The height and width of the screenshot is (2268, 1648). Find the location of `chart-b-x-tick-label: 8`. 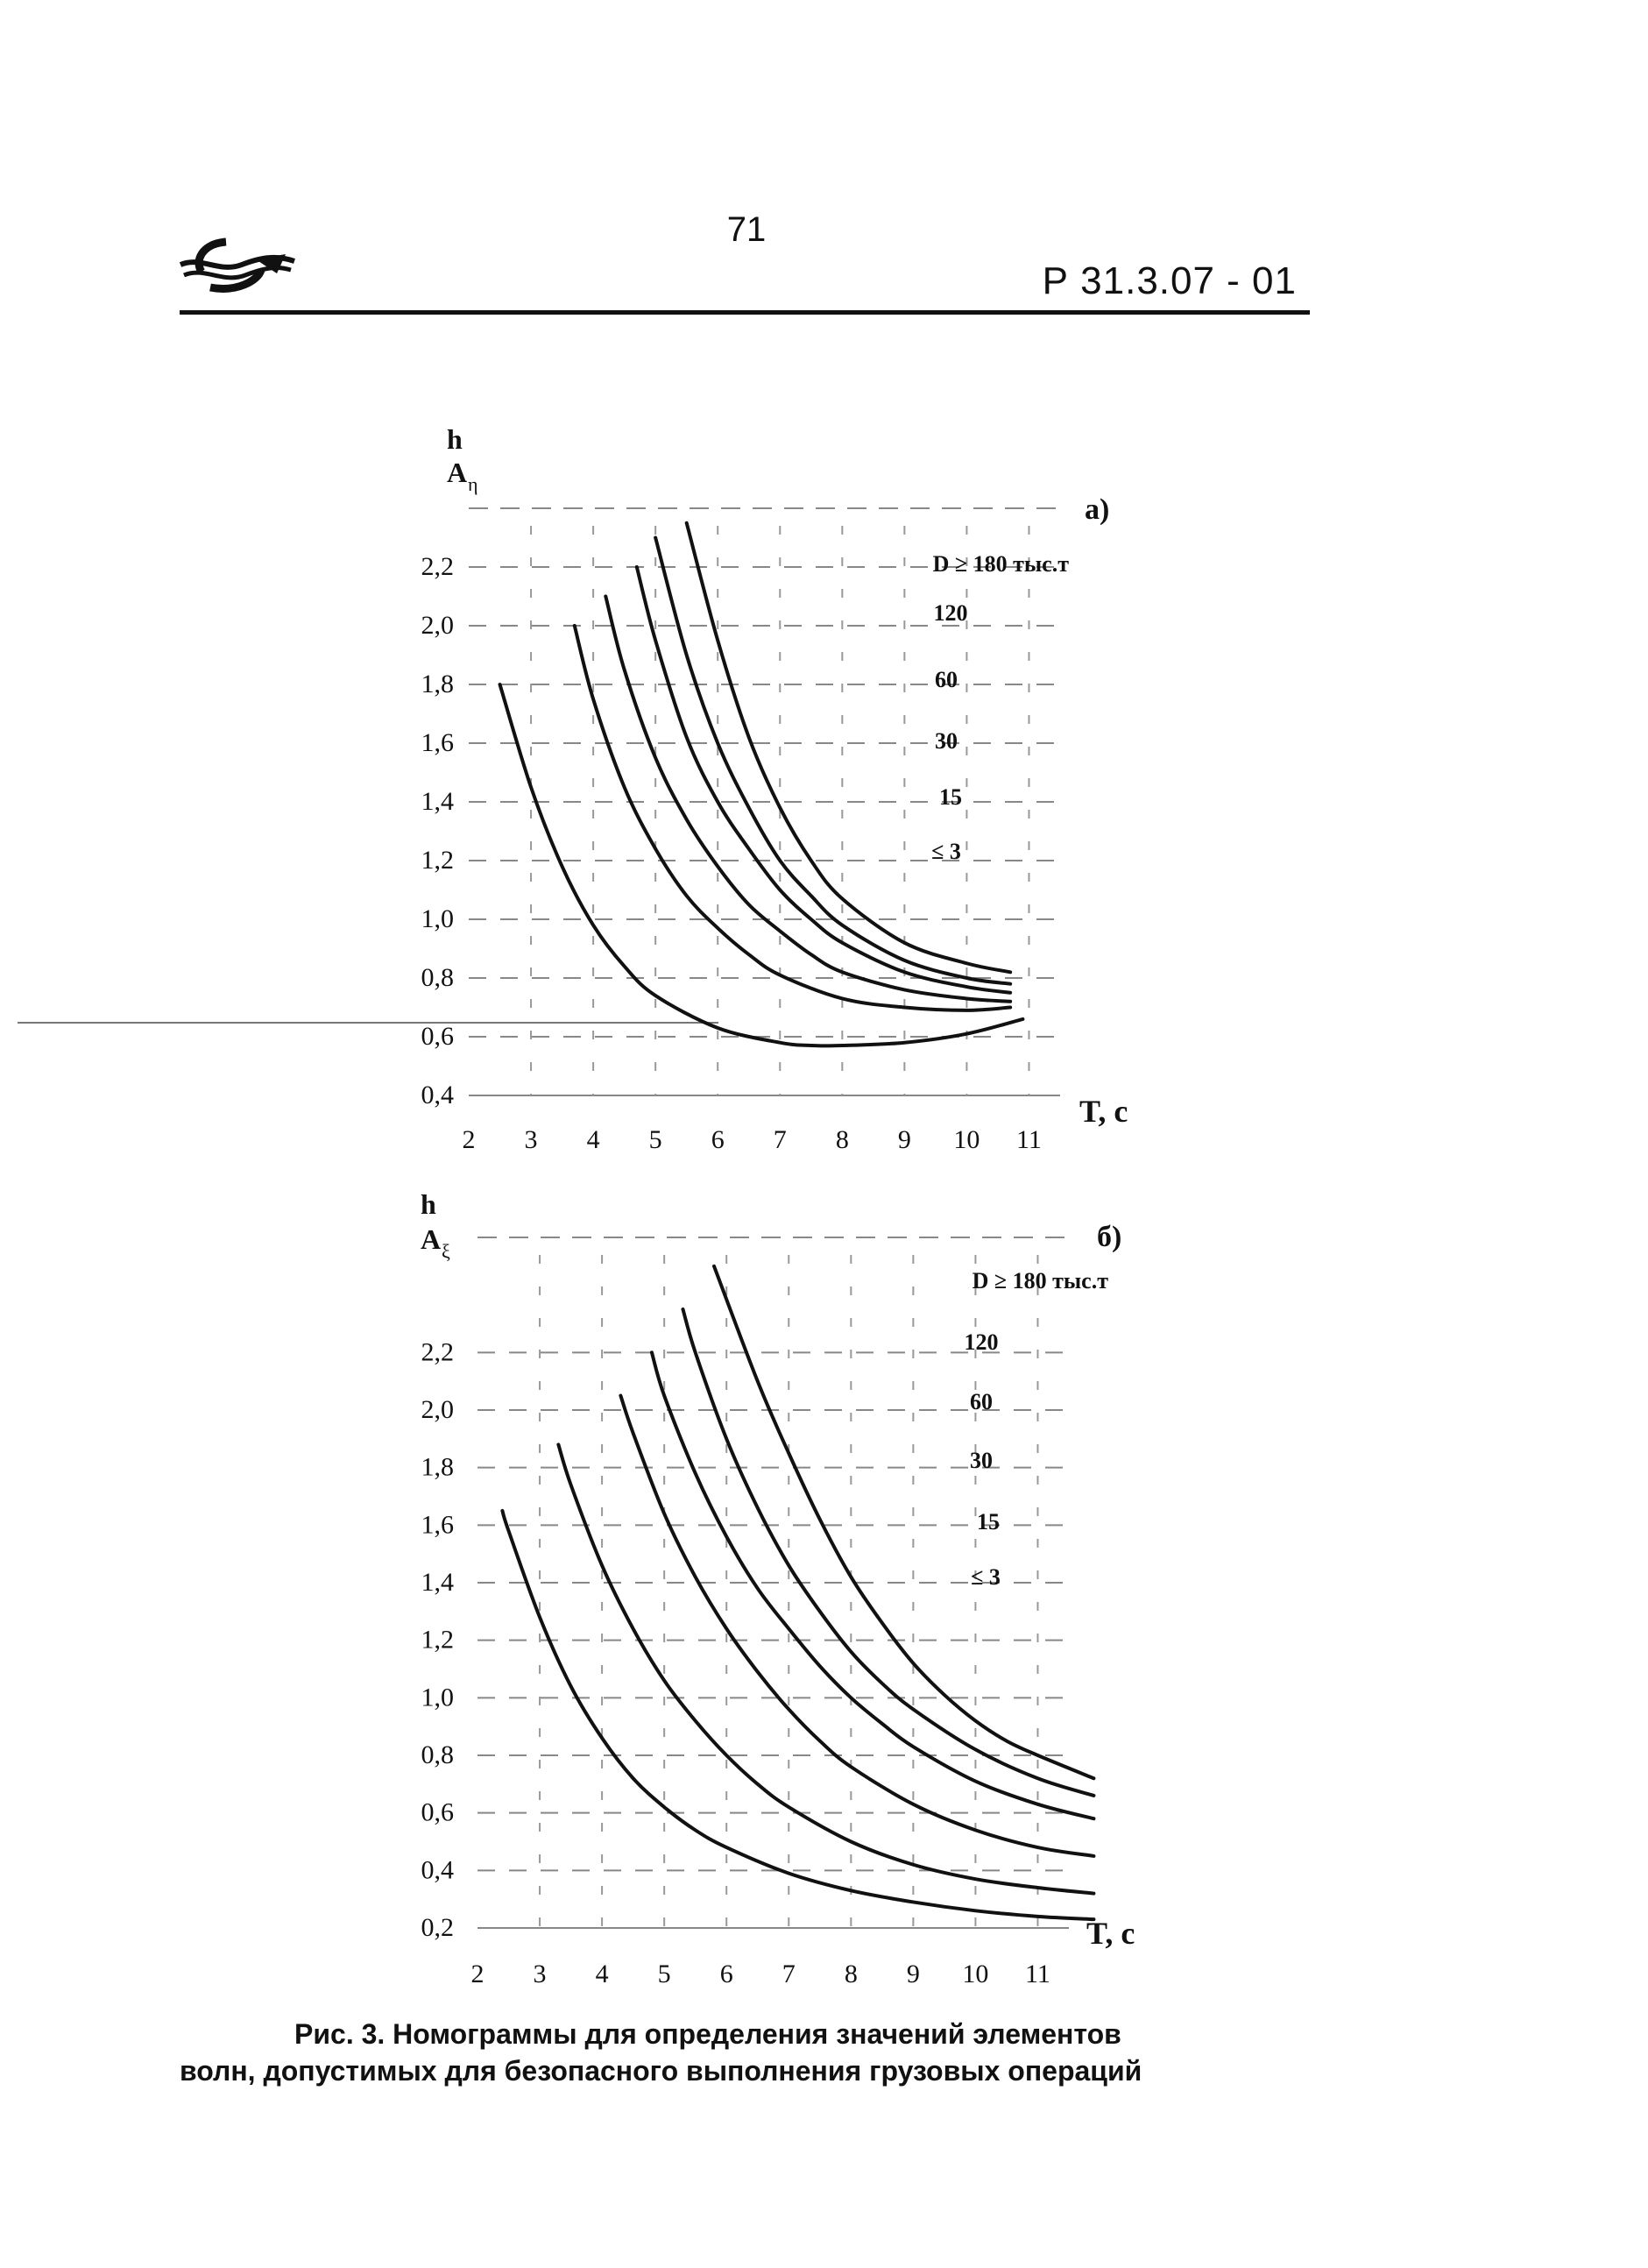

chart-b-x-tick-label: 8 is located at coordinates (851, 1974).